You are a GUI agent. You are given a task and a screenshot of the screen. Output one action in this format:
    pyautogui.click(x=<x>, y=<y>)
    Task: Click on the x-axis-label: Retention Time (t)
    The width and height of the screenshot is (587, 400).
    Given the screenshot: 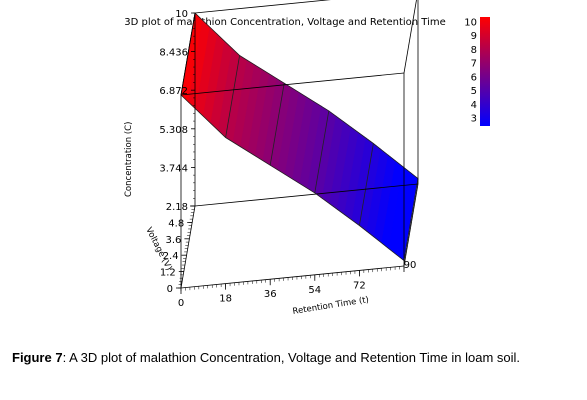 What is the action you would take?
    pyautogui.click(x=331, y=306)
    